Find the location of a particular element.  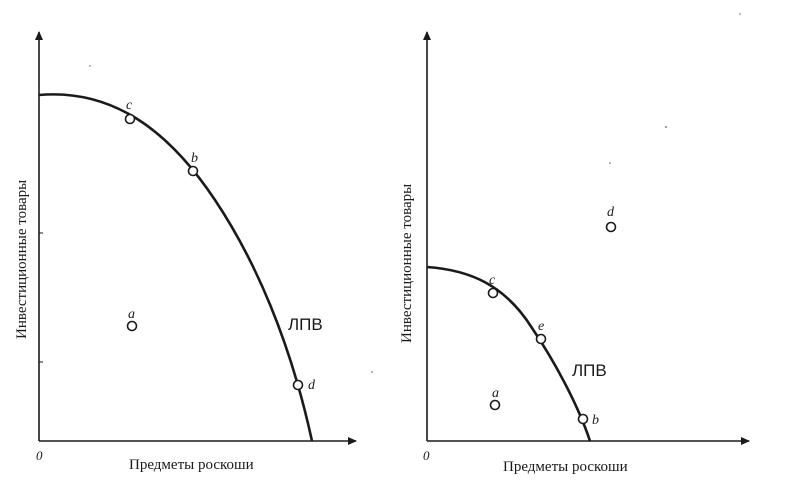

label-e: e is located at coordinates (541, 326).